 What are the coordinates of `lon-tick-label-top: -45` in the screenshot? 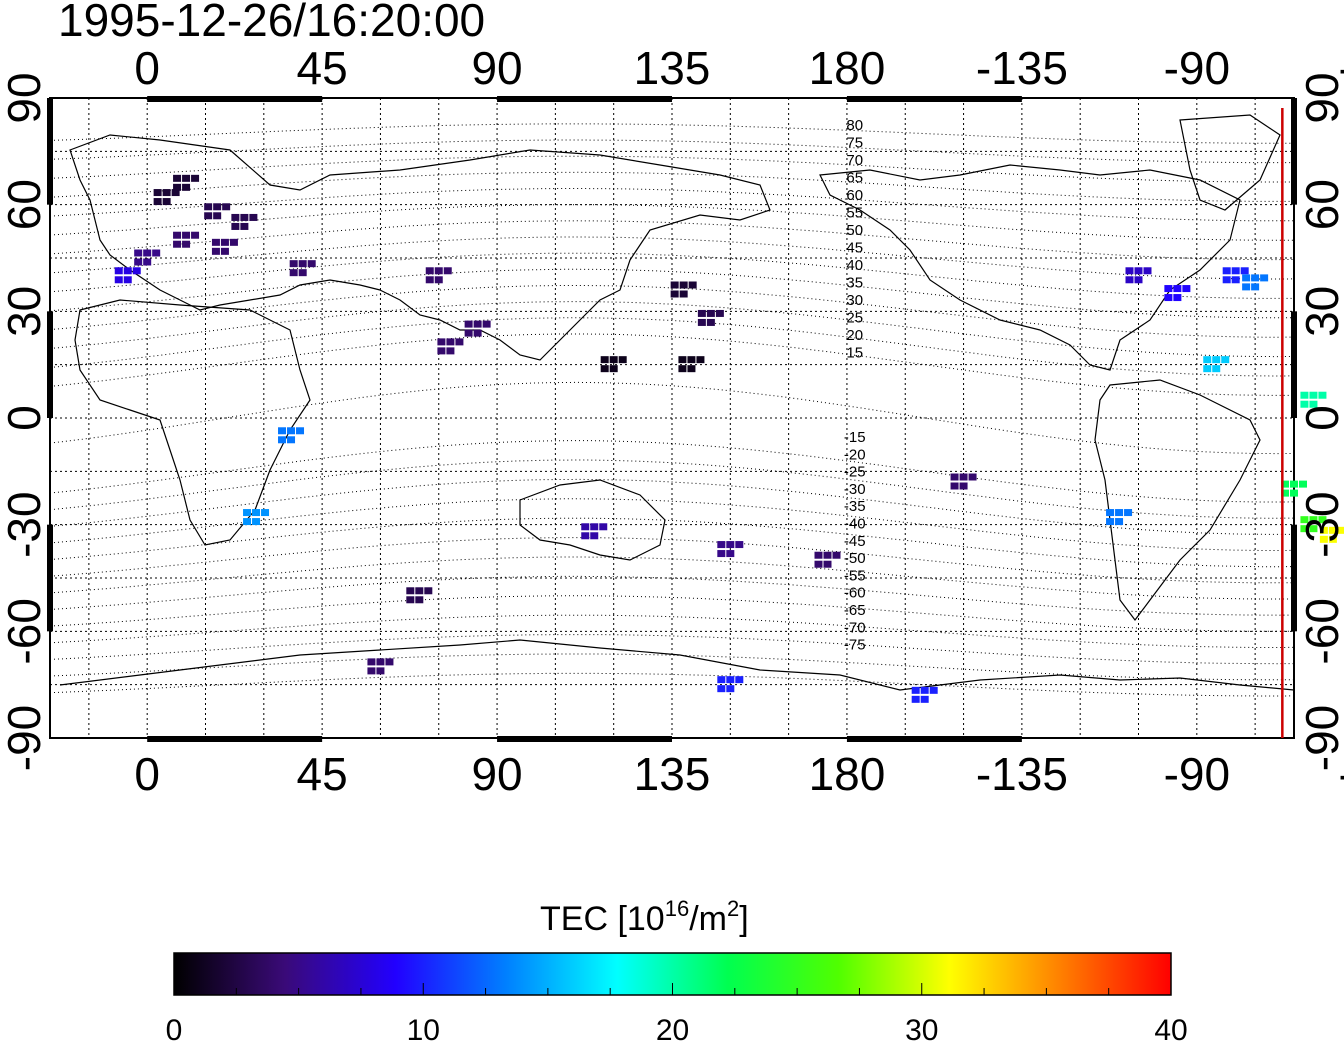 It's located at (1341, 68).